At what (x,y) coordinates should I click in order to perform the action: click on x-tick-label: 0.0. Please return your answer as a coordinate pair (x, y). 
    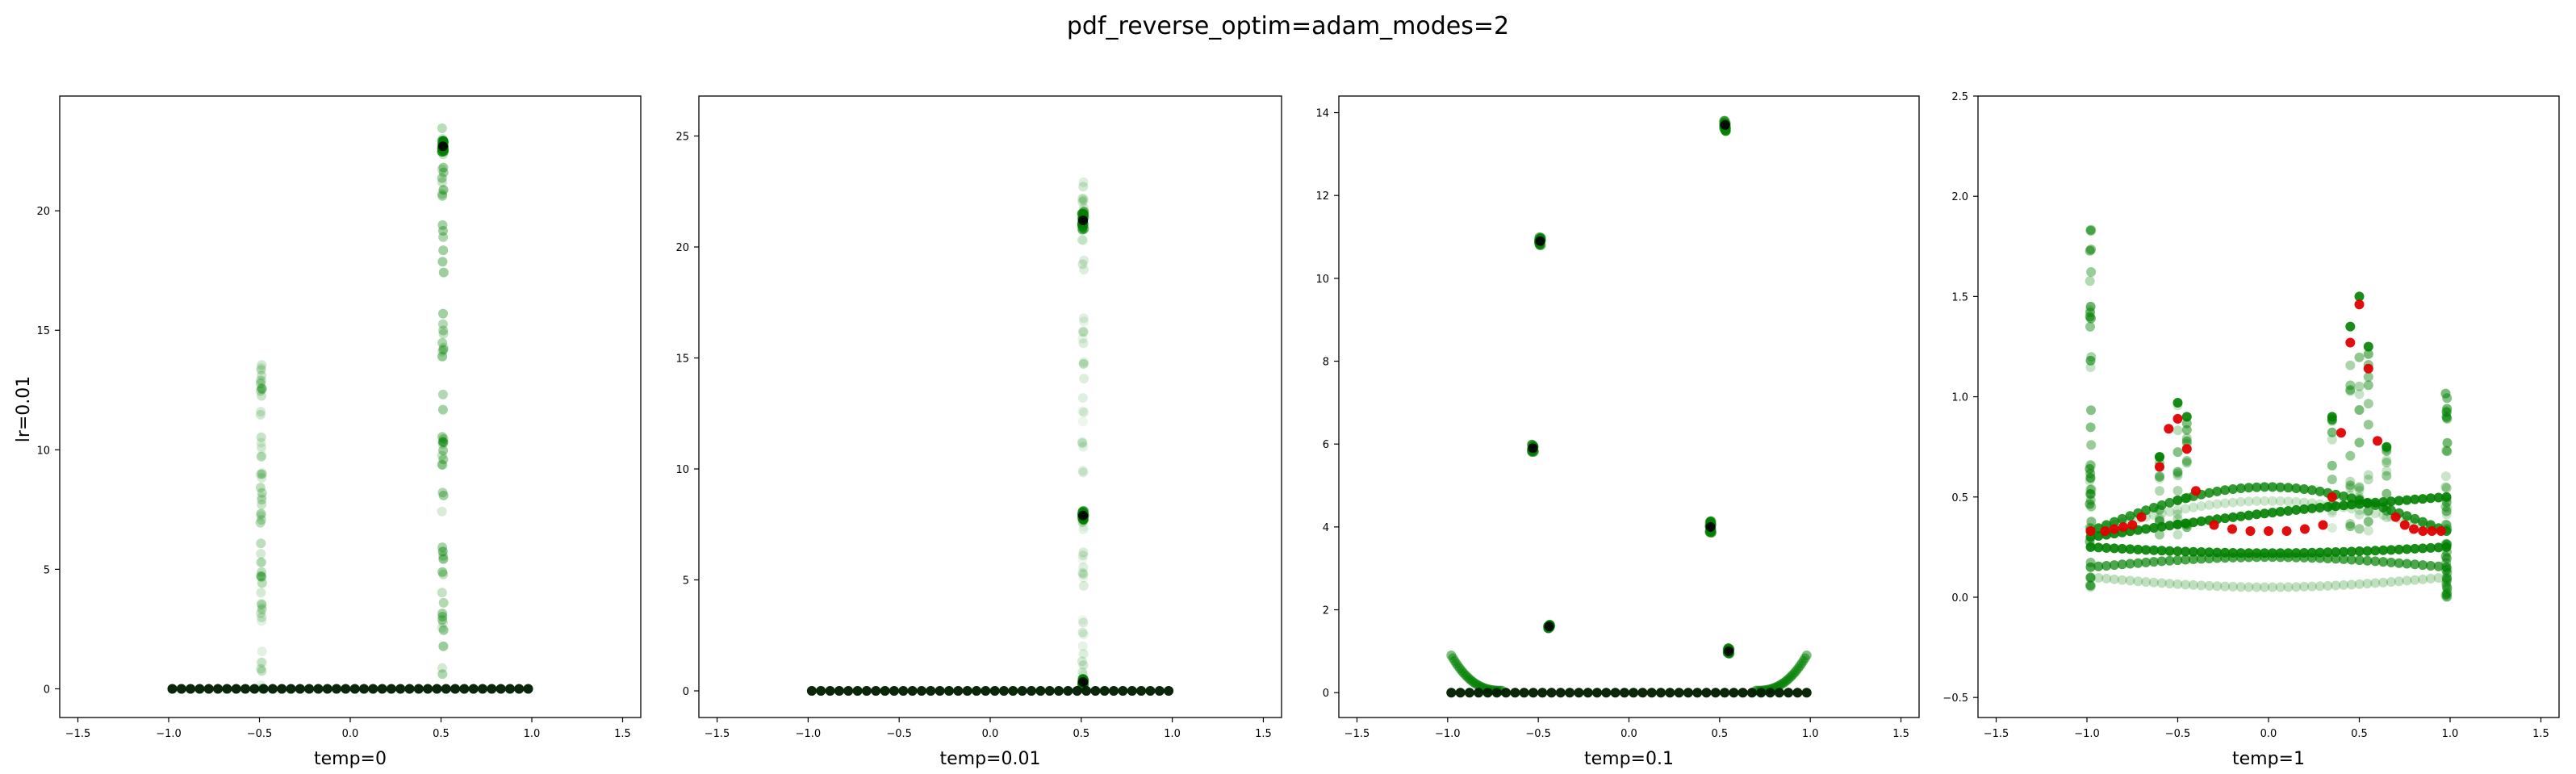
    Looking at the image, I should click on (350, 734).